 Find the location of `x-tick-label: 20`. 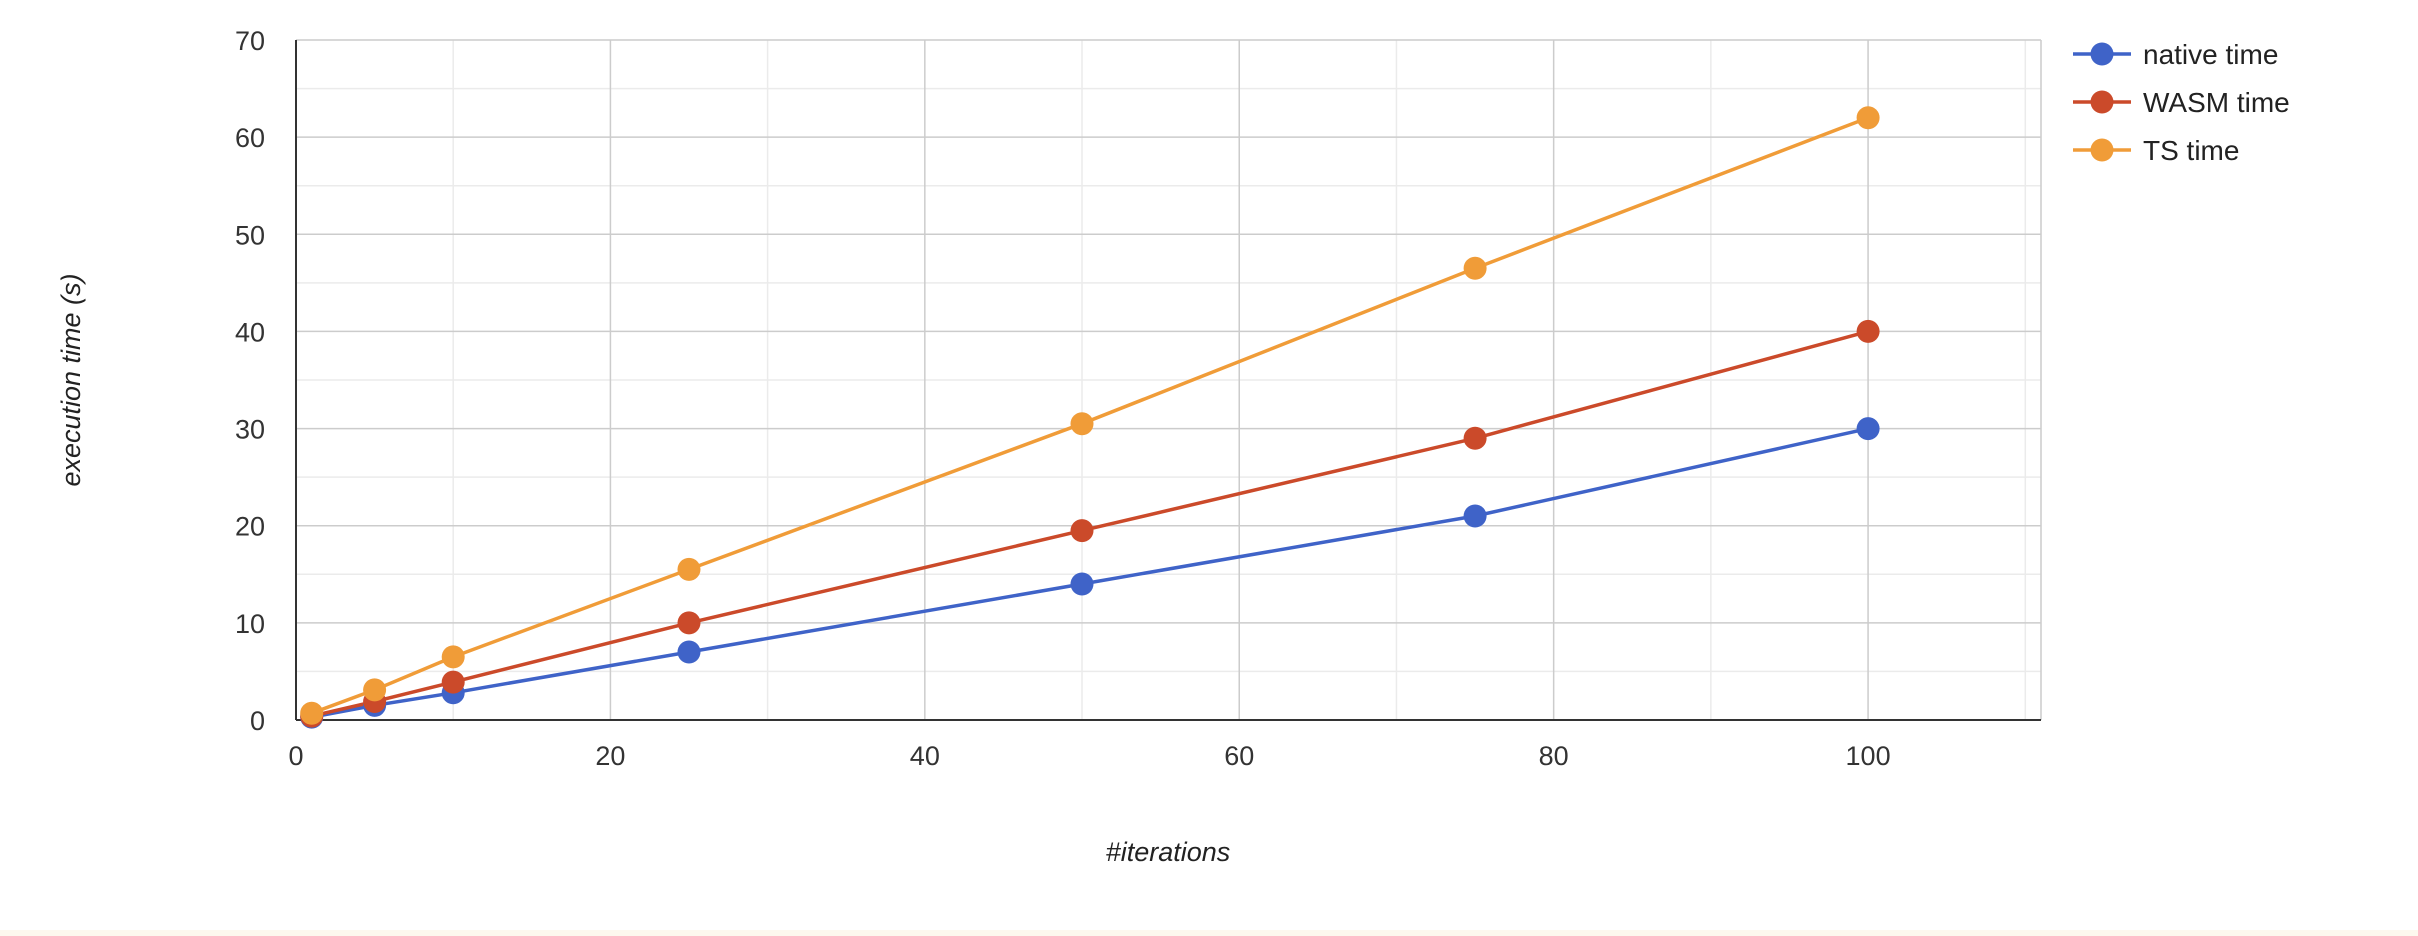

x-tick-label: 20 is located at coordinates (610, 756).